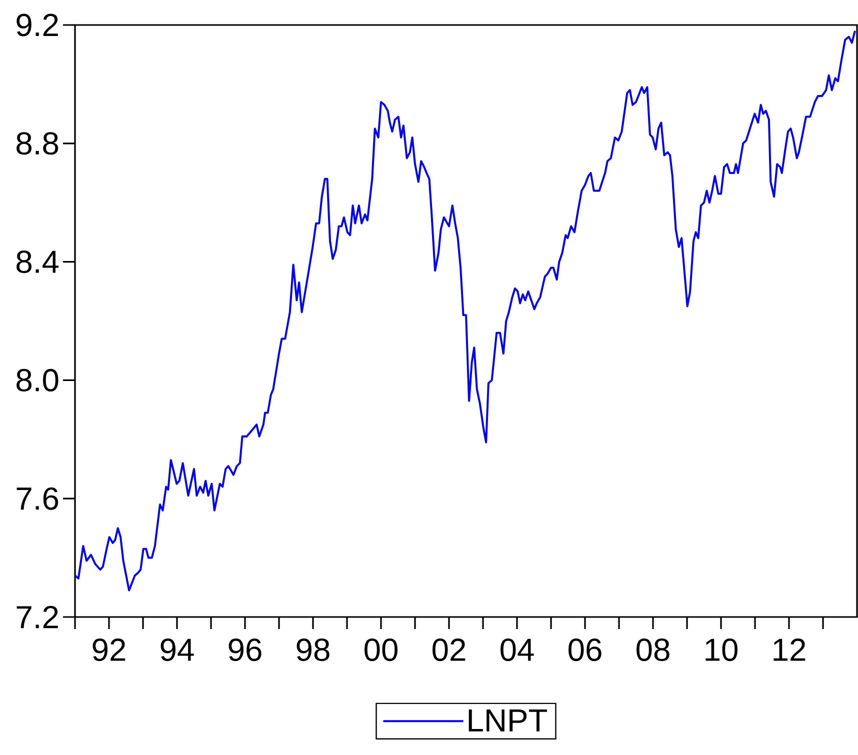  I want to click on legend-label: LNPT, so click(507, 720).